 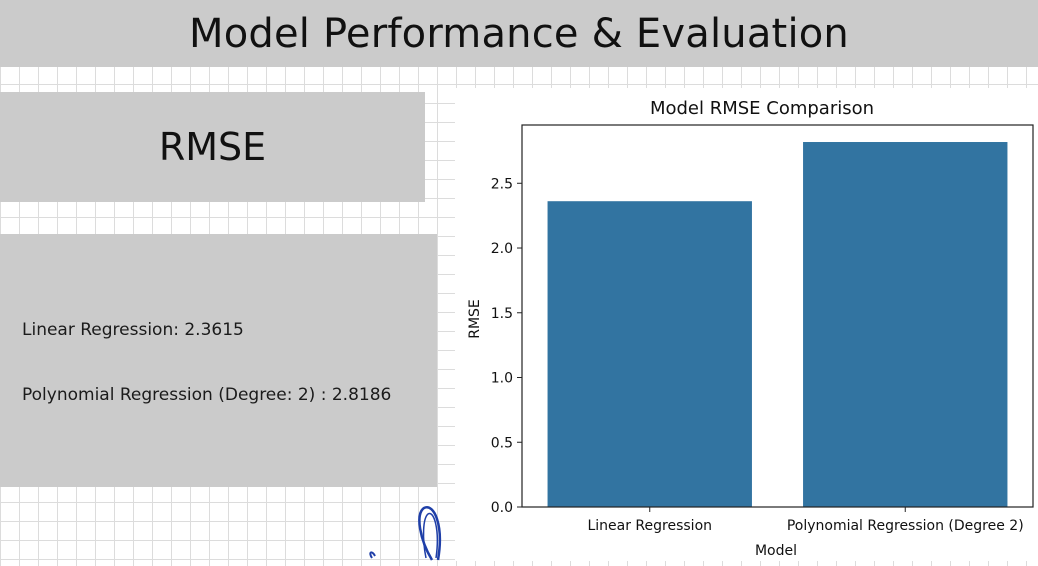 What do you see at coordinates (776, 551) in the screenshot?
I see `x-axis-label: Model` at bounding box center [776, 551].